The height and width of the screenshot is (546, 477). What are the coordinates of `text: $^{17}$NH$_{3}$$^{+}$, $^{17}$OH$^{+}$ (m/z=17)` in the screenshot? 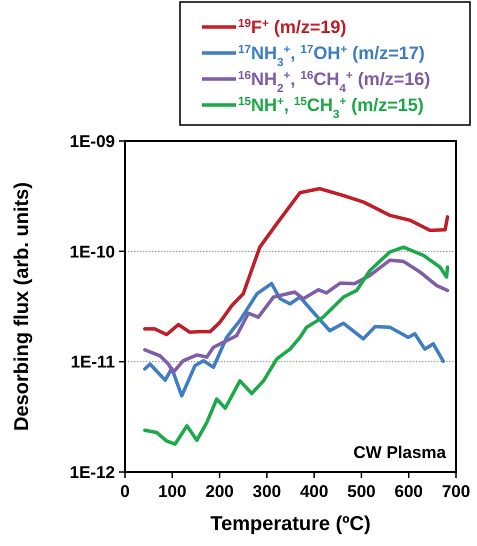 It's located at (331, 55).